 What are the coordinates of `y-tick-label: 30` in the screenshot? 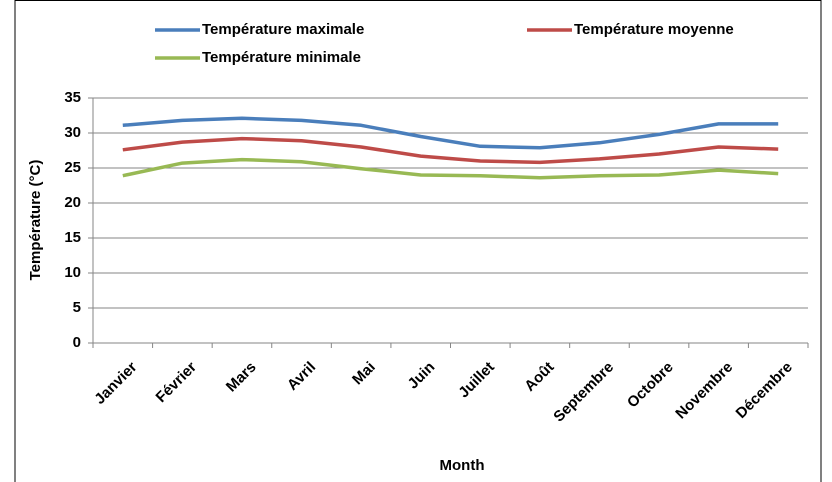 It's located at (72, 132).